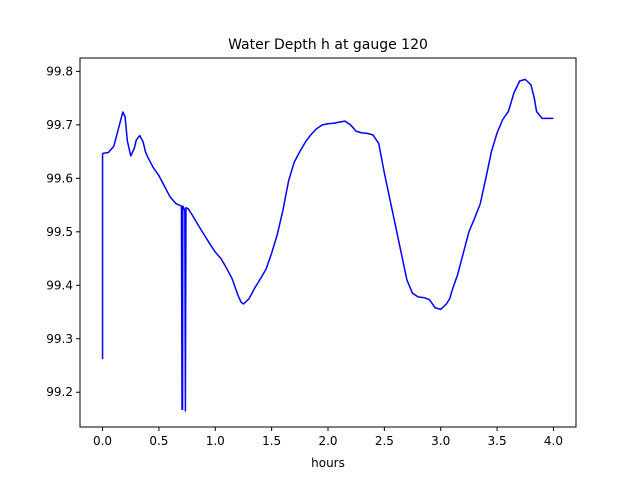 The image size is (640, 480). What do you see at coordinates (59, 71) in the screenshot?
I see `y-tick-label: 99.8` at bounding box center [59, 71].